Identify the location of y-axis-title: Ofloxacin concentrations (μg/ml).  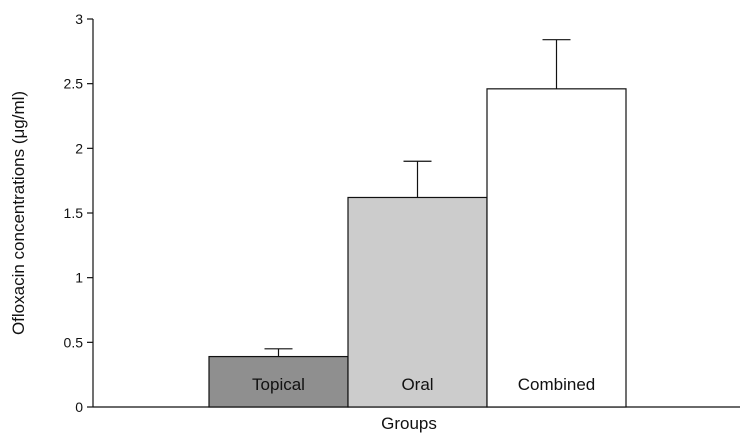
(18, 213).